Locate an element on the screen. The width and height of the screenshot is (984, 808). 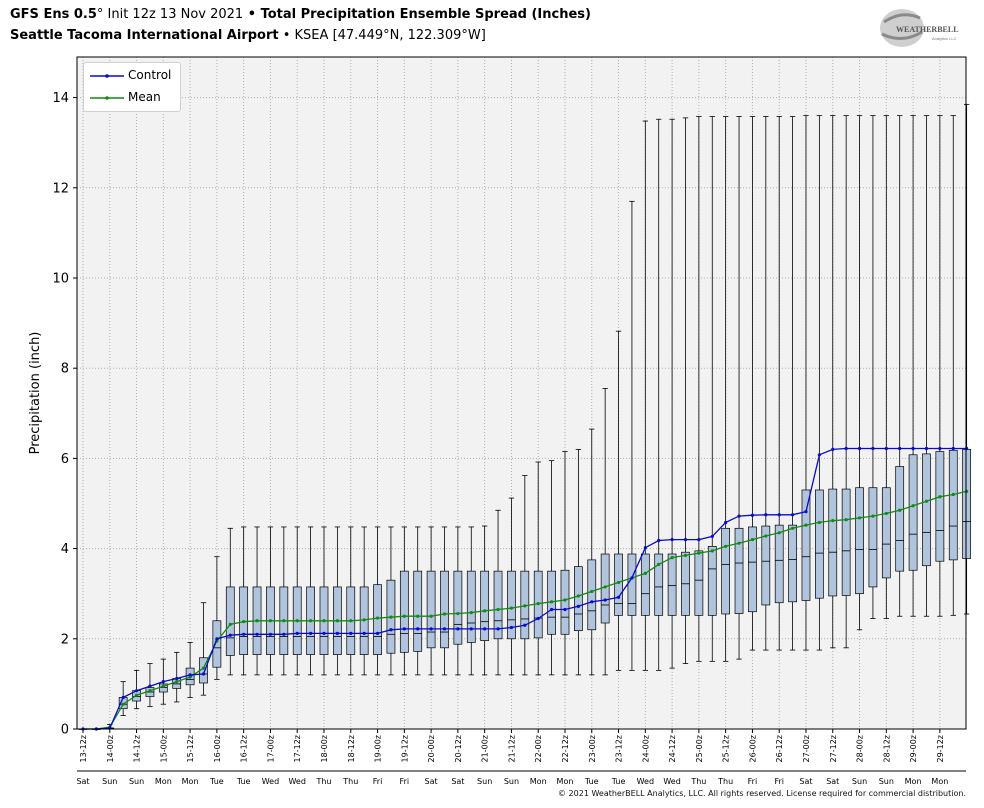
x-tick-label: 28-00z is located at coordinates (860, 748).